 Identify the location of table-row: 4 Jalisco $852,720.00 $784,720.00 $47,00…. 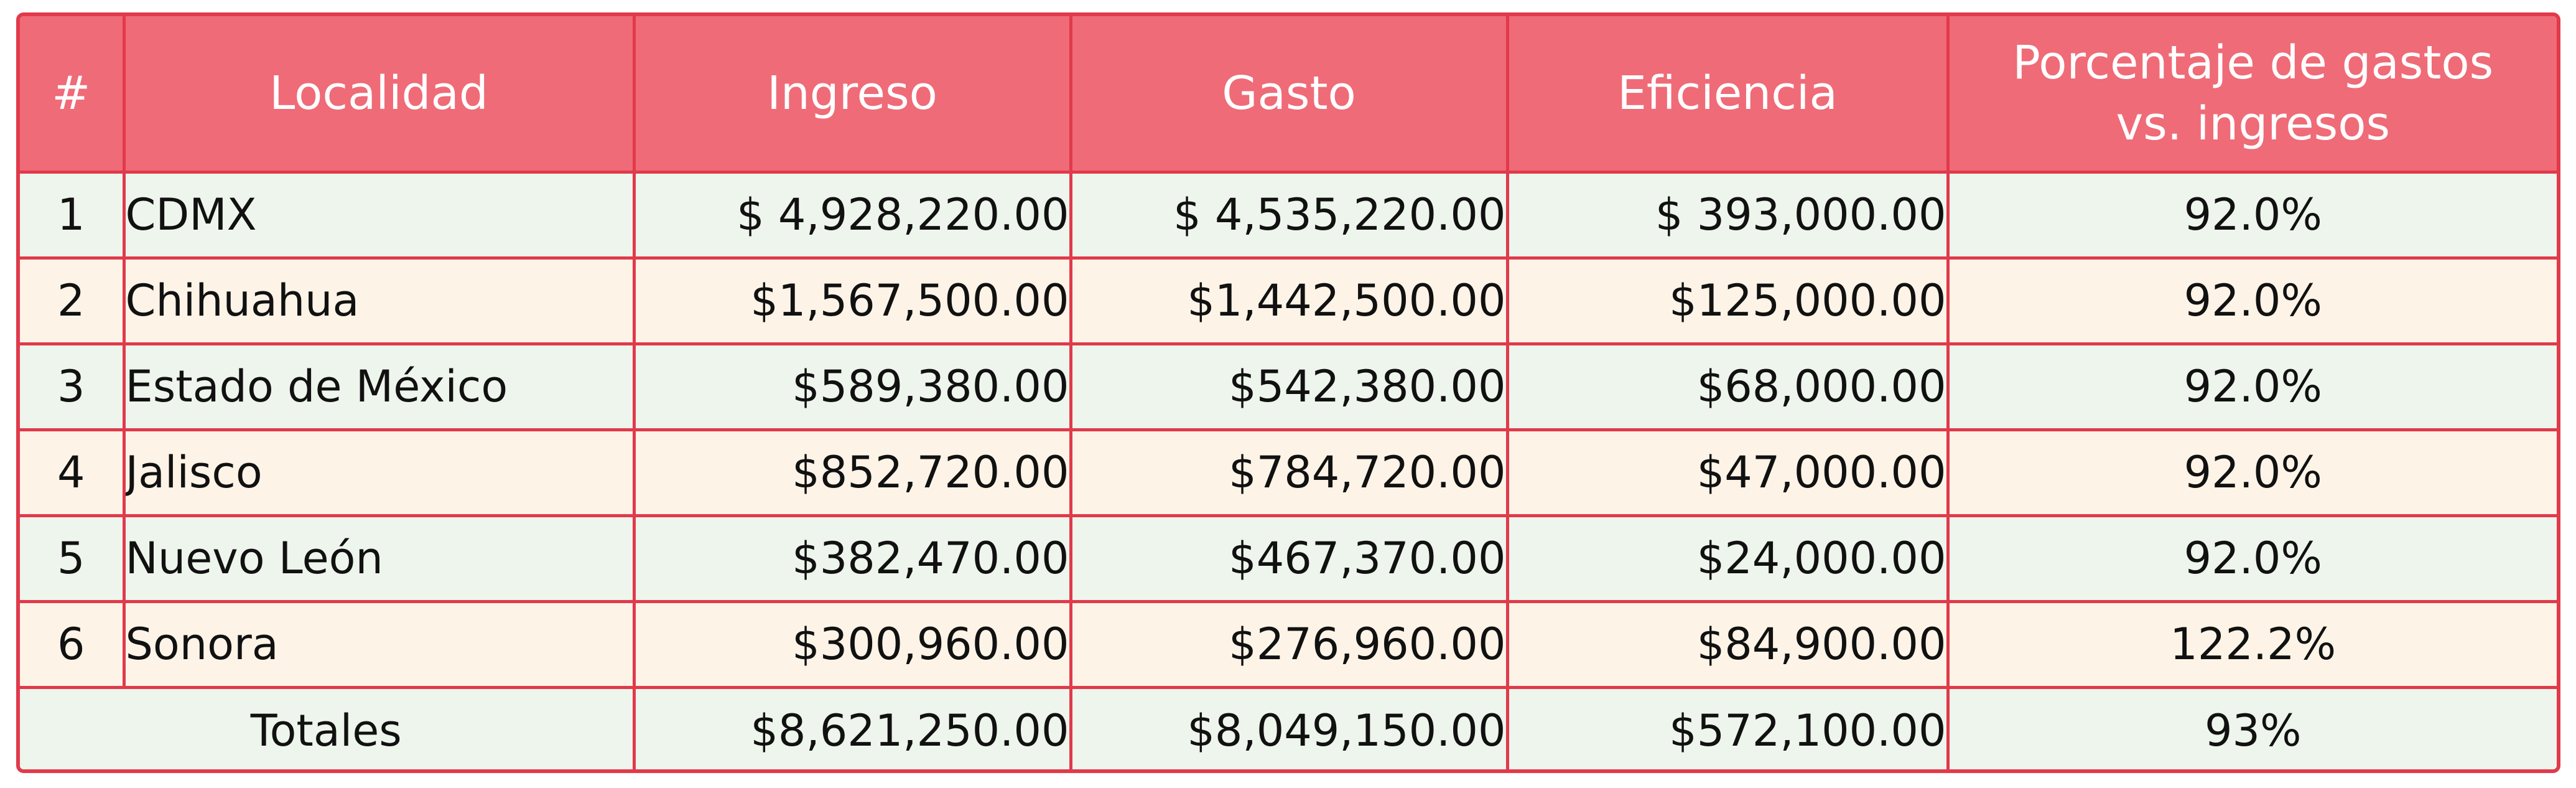
(1288, 472).